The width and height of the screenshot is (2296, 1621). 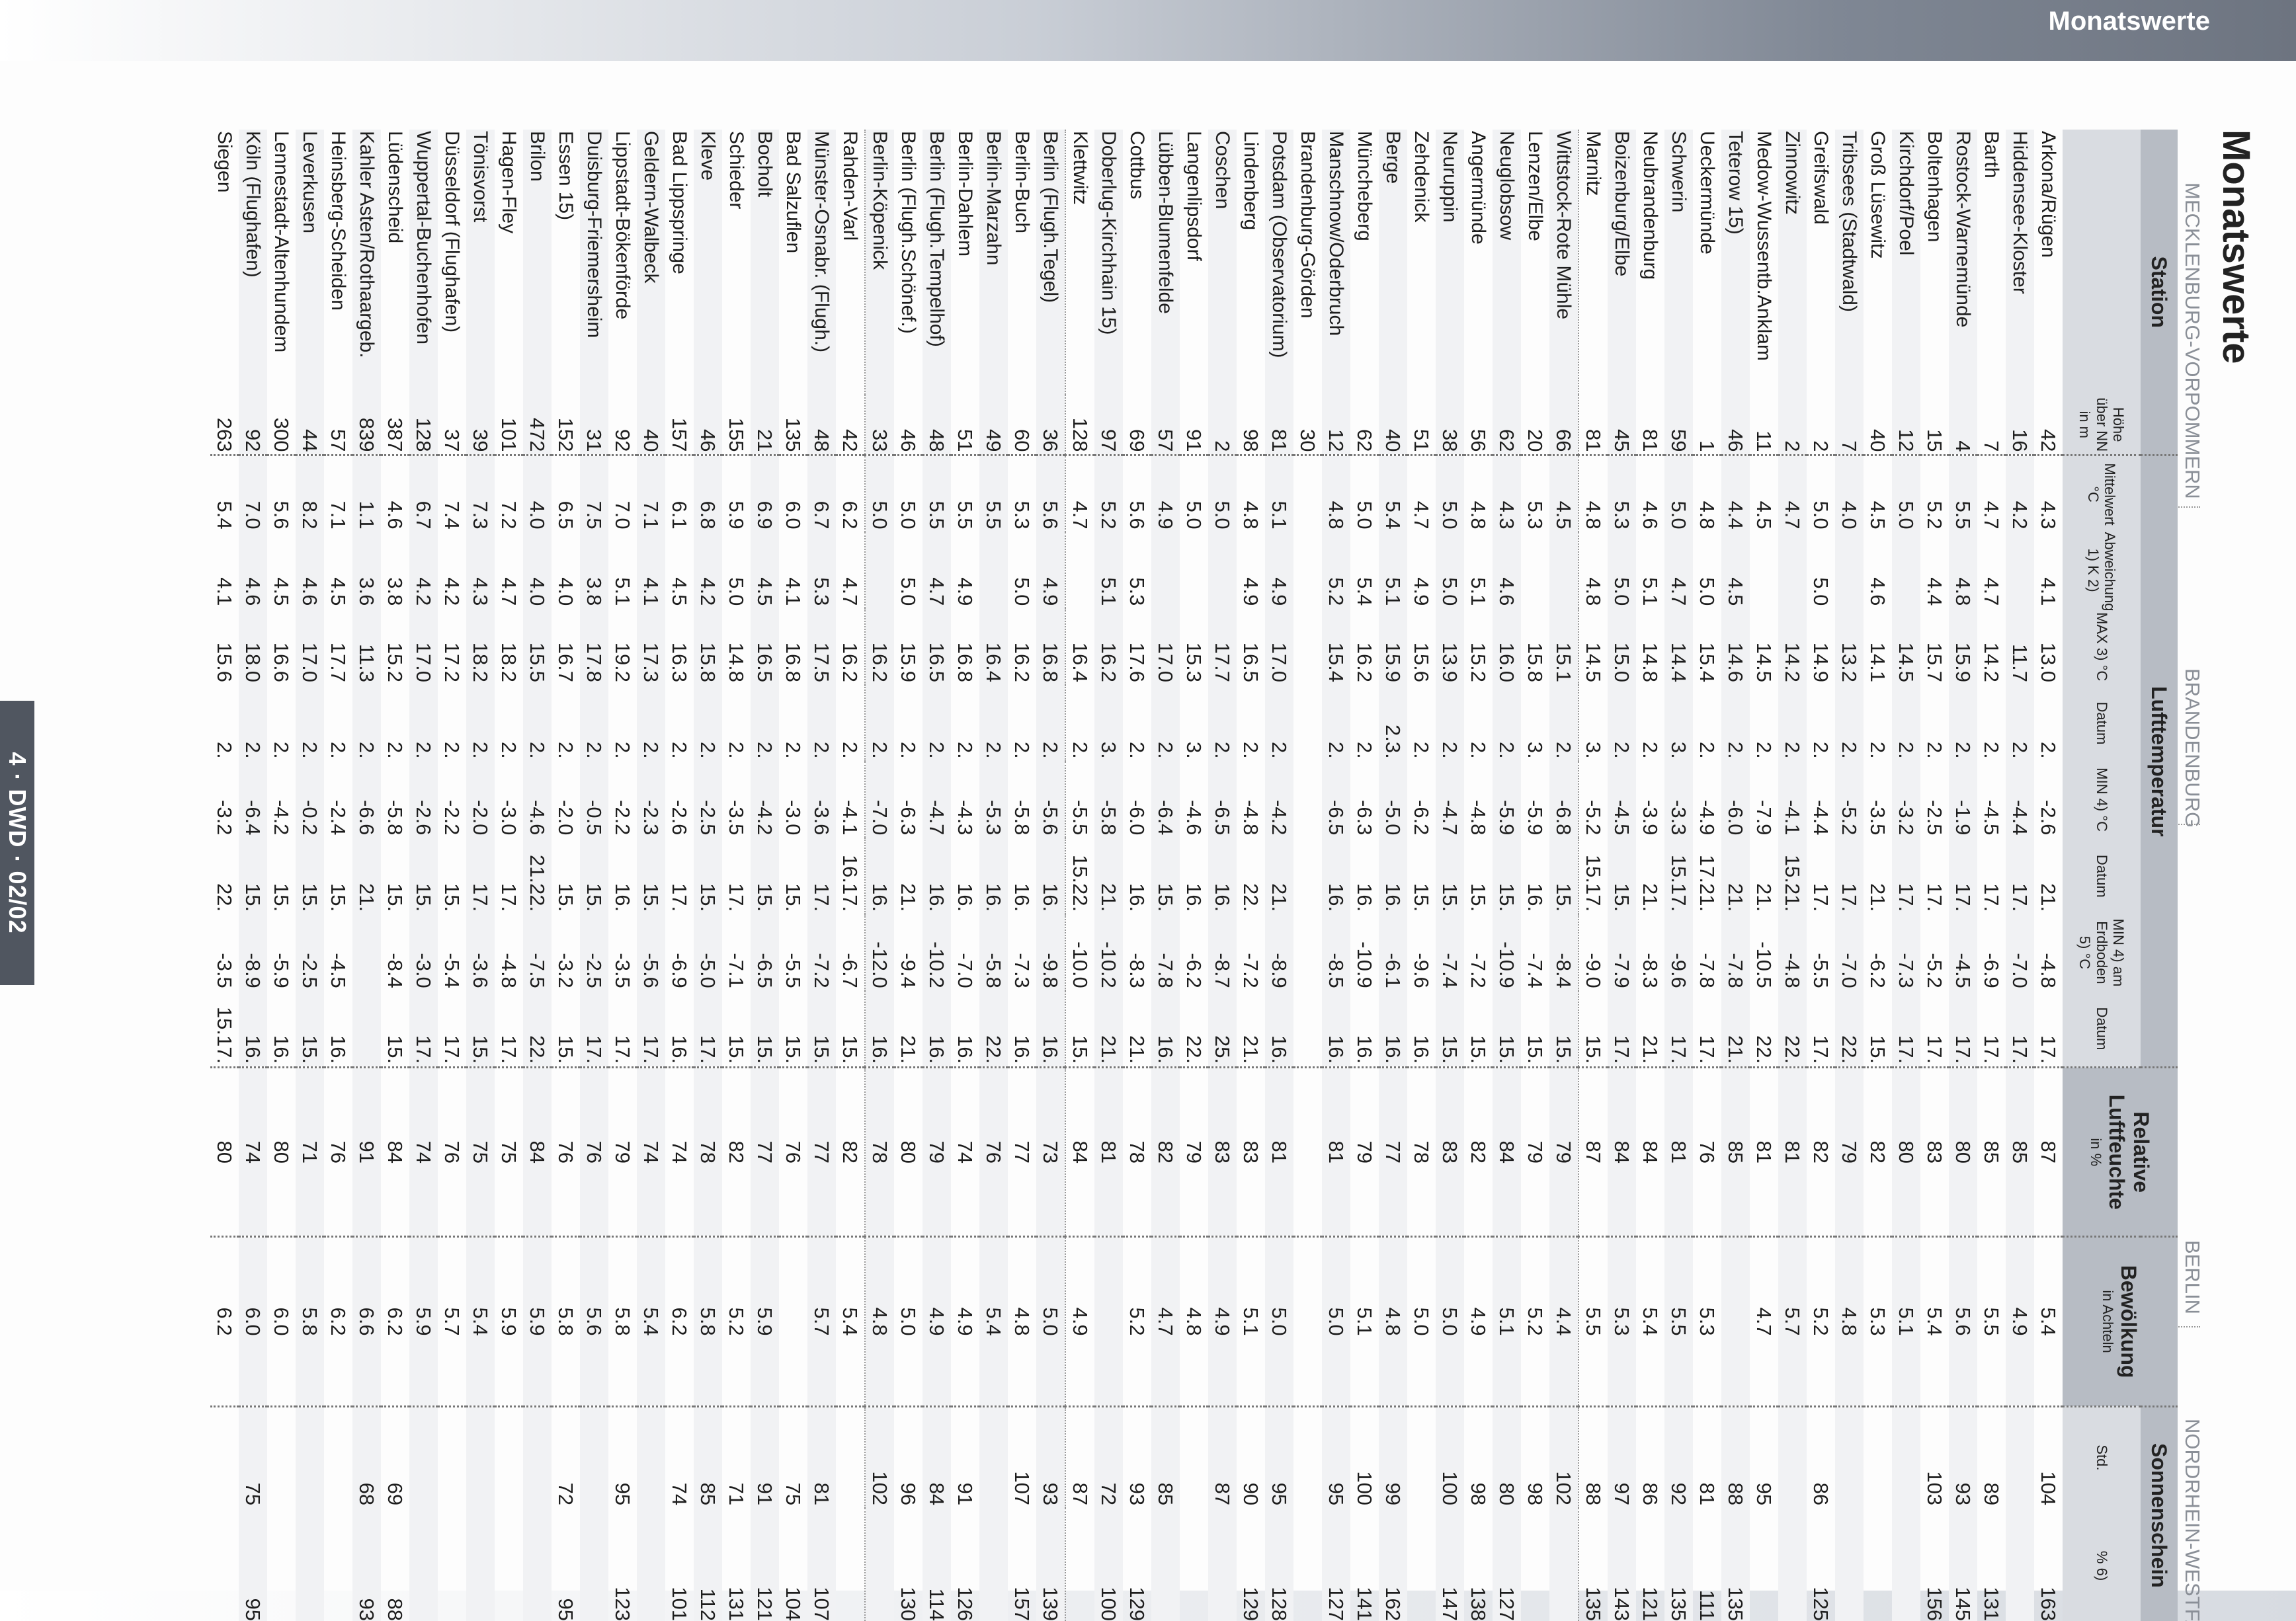 What do you see at coordinates (765, 1321) in the screenshot?
I see `cell-cloud: 5.9` at bounding box center [765, 1321].